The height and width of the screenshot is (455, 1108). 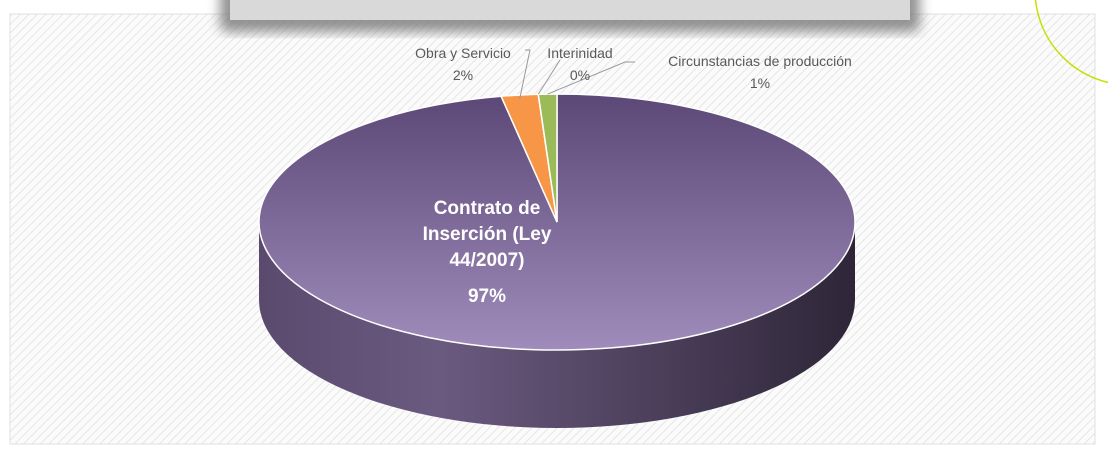 What do you see at coordinates (487, 296) in the screenshot?
I see `slice-value: 97%` at bounding box center [487, 296].